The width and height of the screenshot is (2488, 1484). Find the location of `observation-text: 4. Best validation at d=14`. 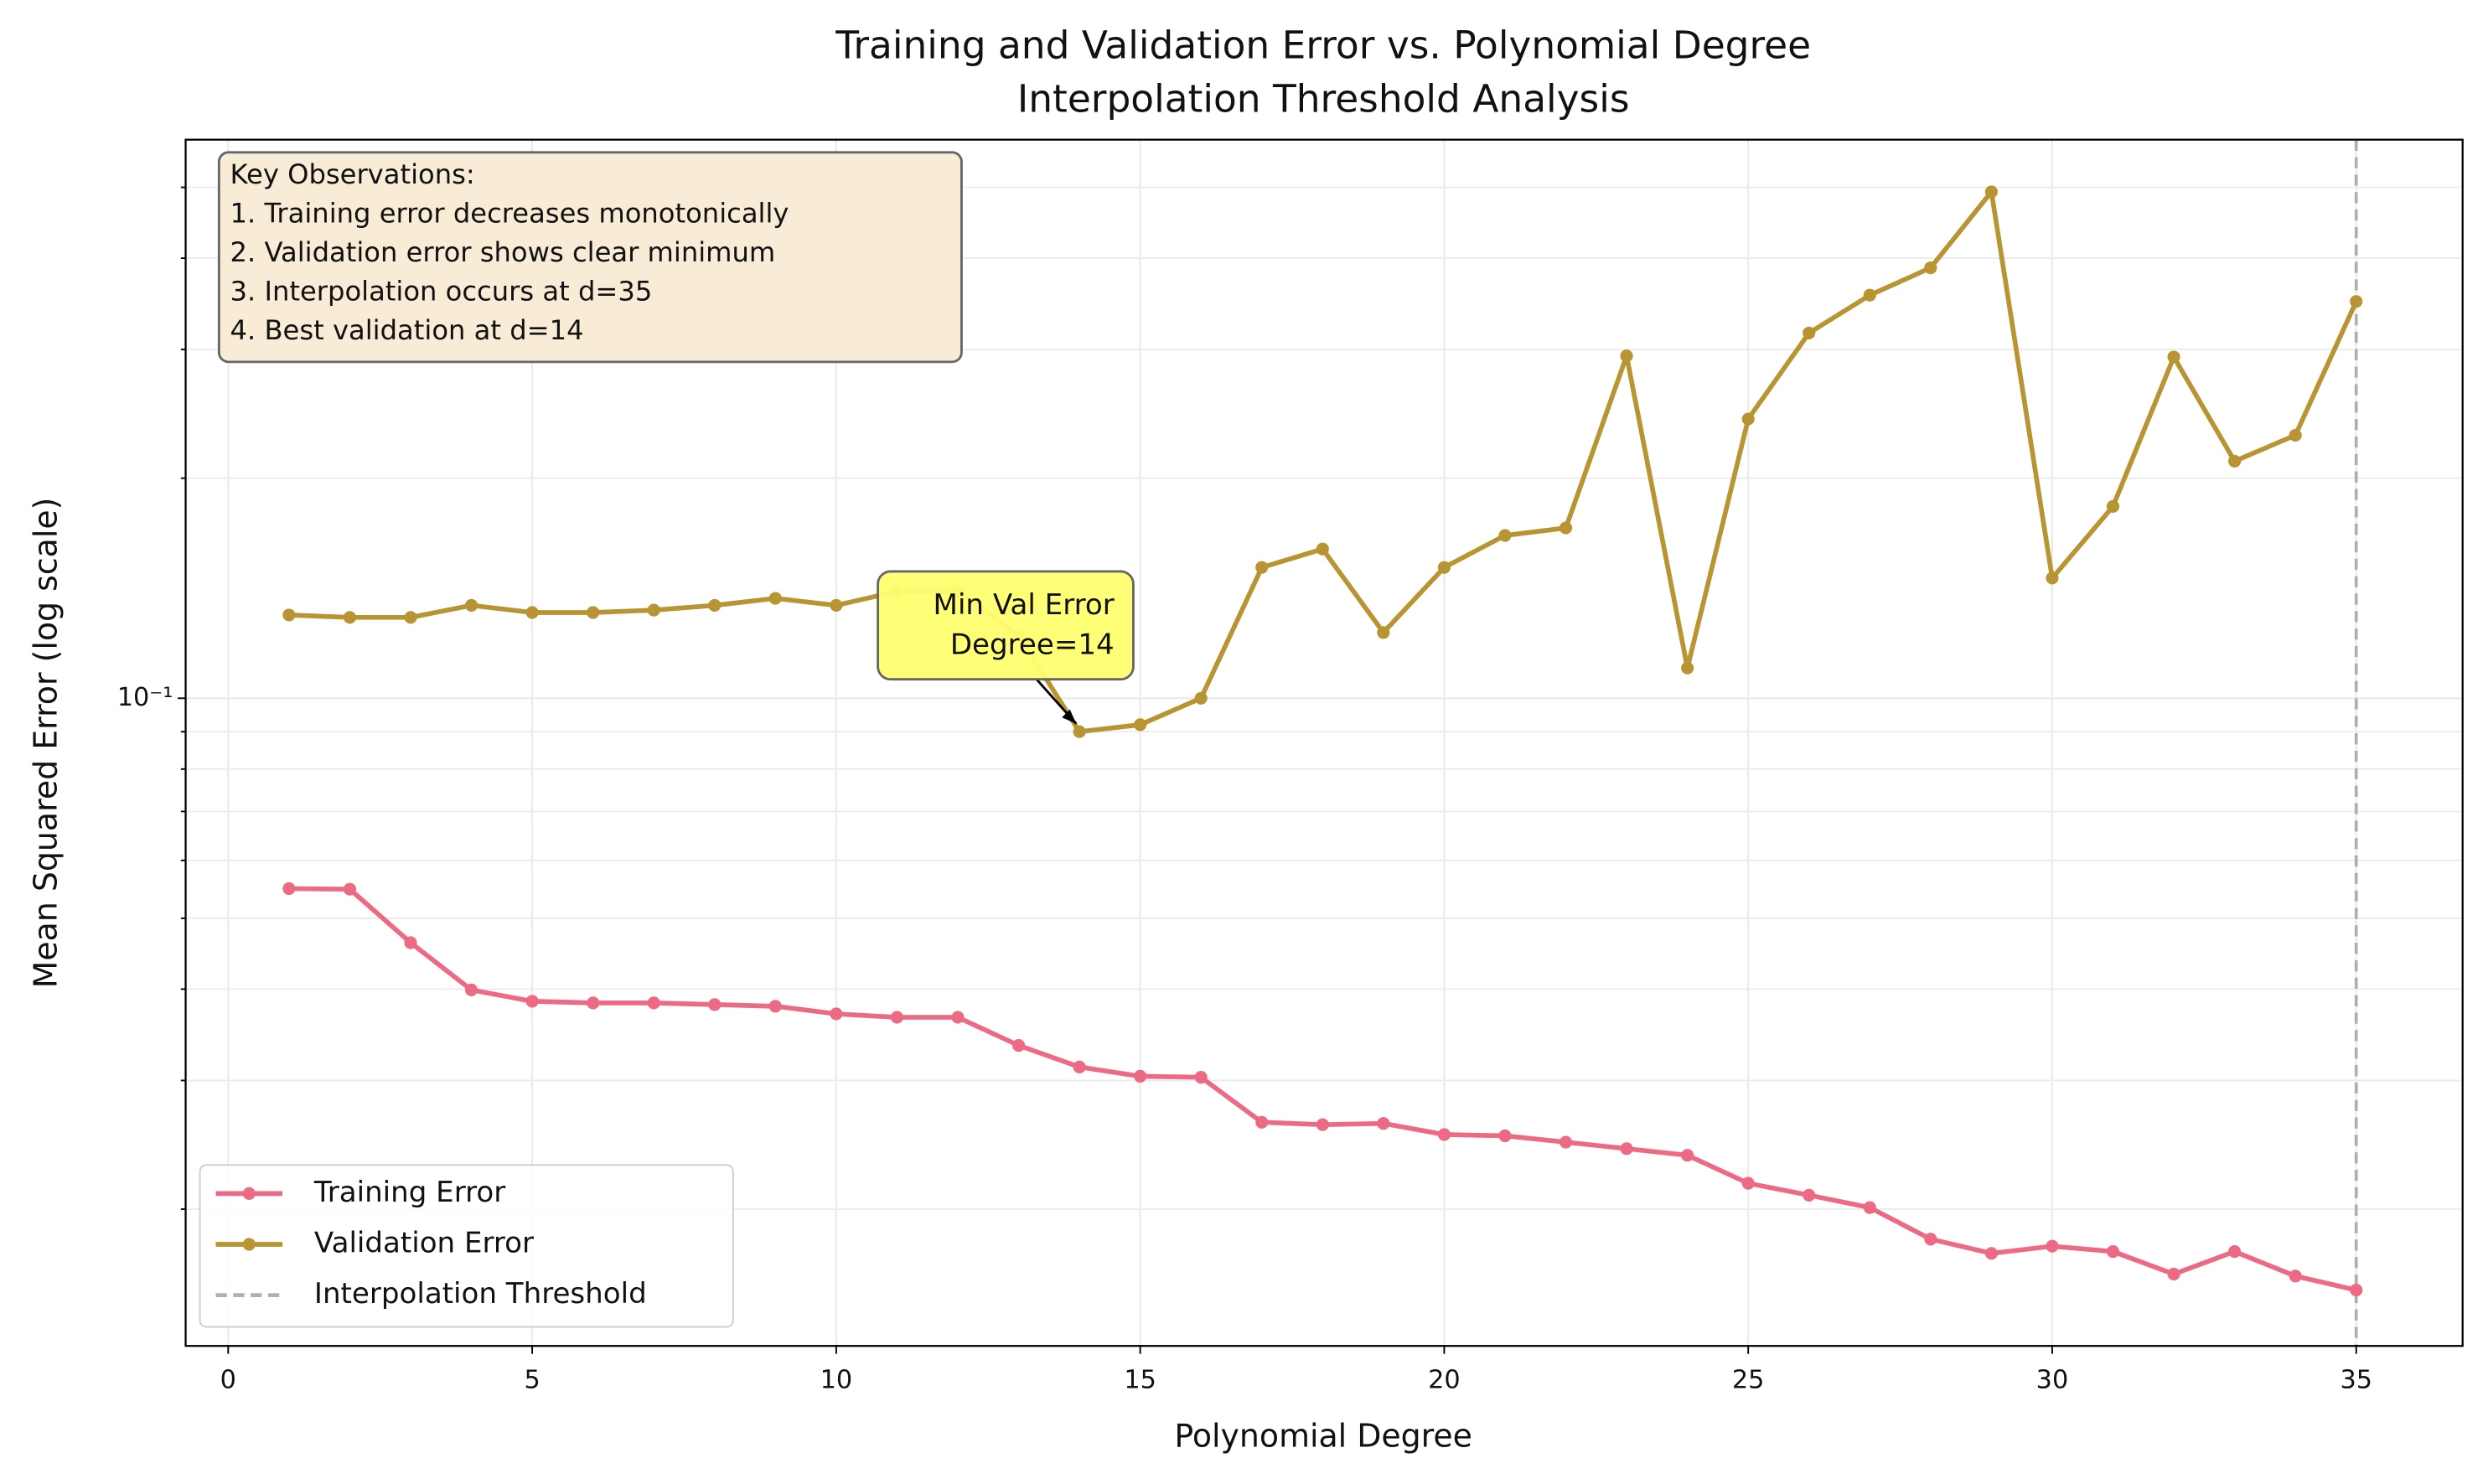

observation-text: 4. Best validation at d=14 is located at coordinates (407, 330).